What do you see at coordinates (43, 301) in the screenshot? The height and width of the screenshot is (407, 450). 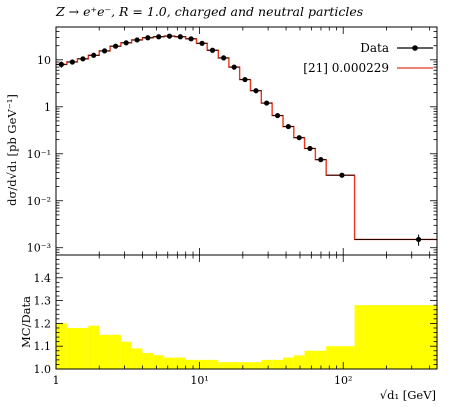 I see `y-tick-label-ratio: 1.3` at bounding box center [43, 301].